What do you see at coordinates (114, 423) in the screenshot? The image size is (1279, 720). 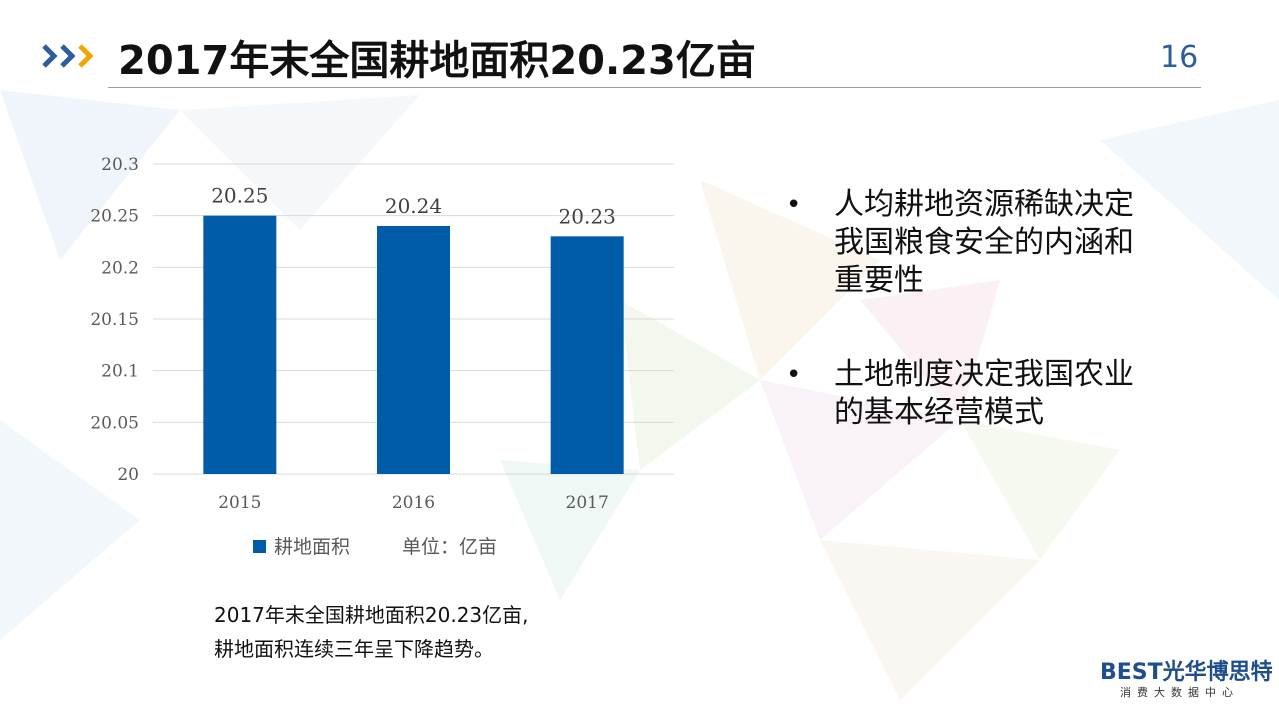 I see `y-tick-label: 20.05` at bounding box center [114, 423].